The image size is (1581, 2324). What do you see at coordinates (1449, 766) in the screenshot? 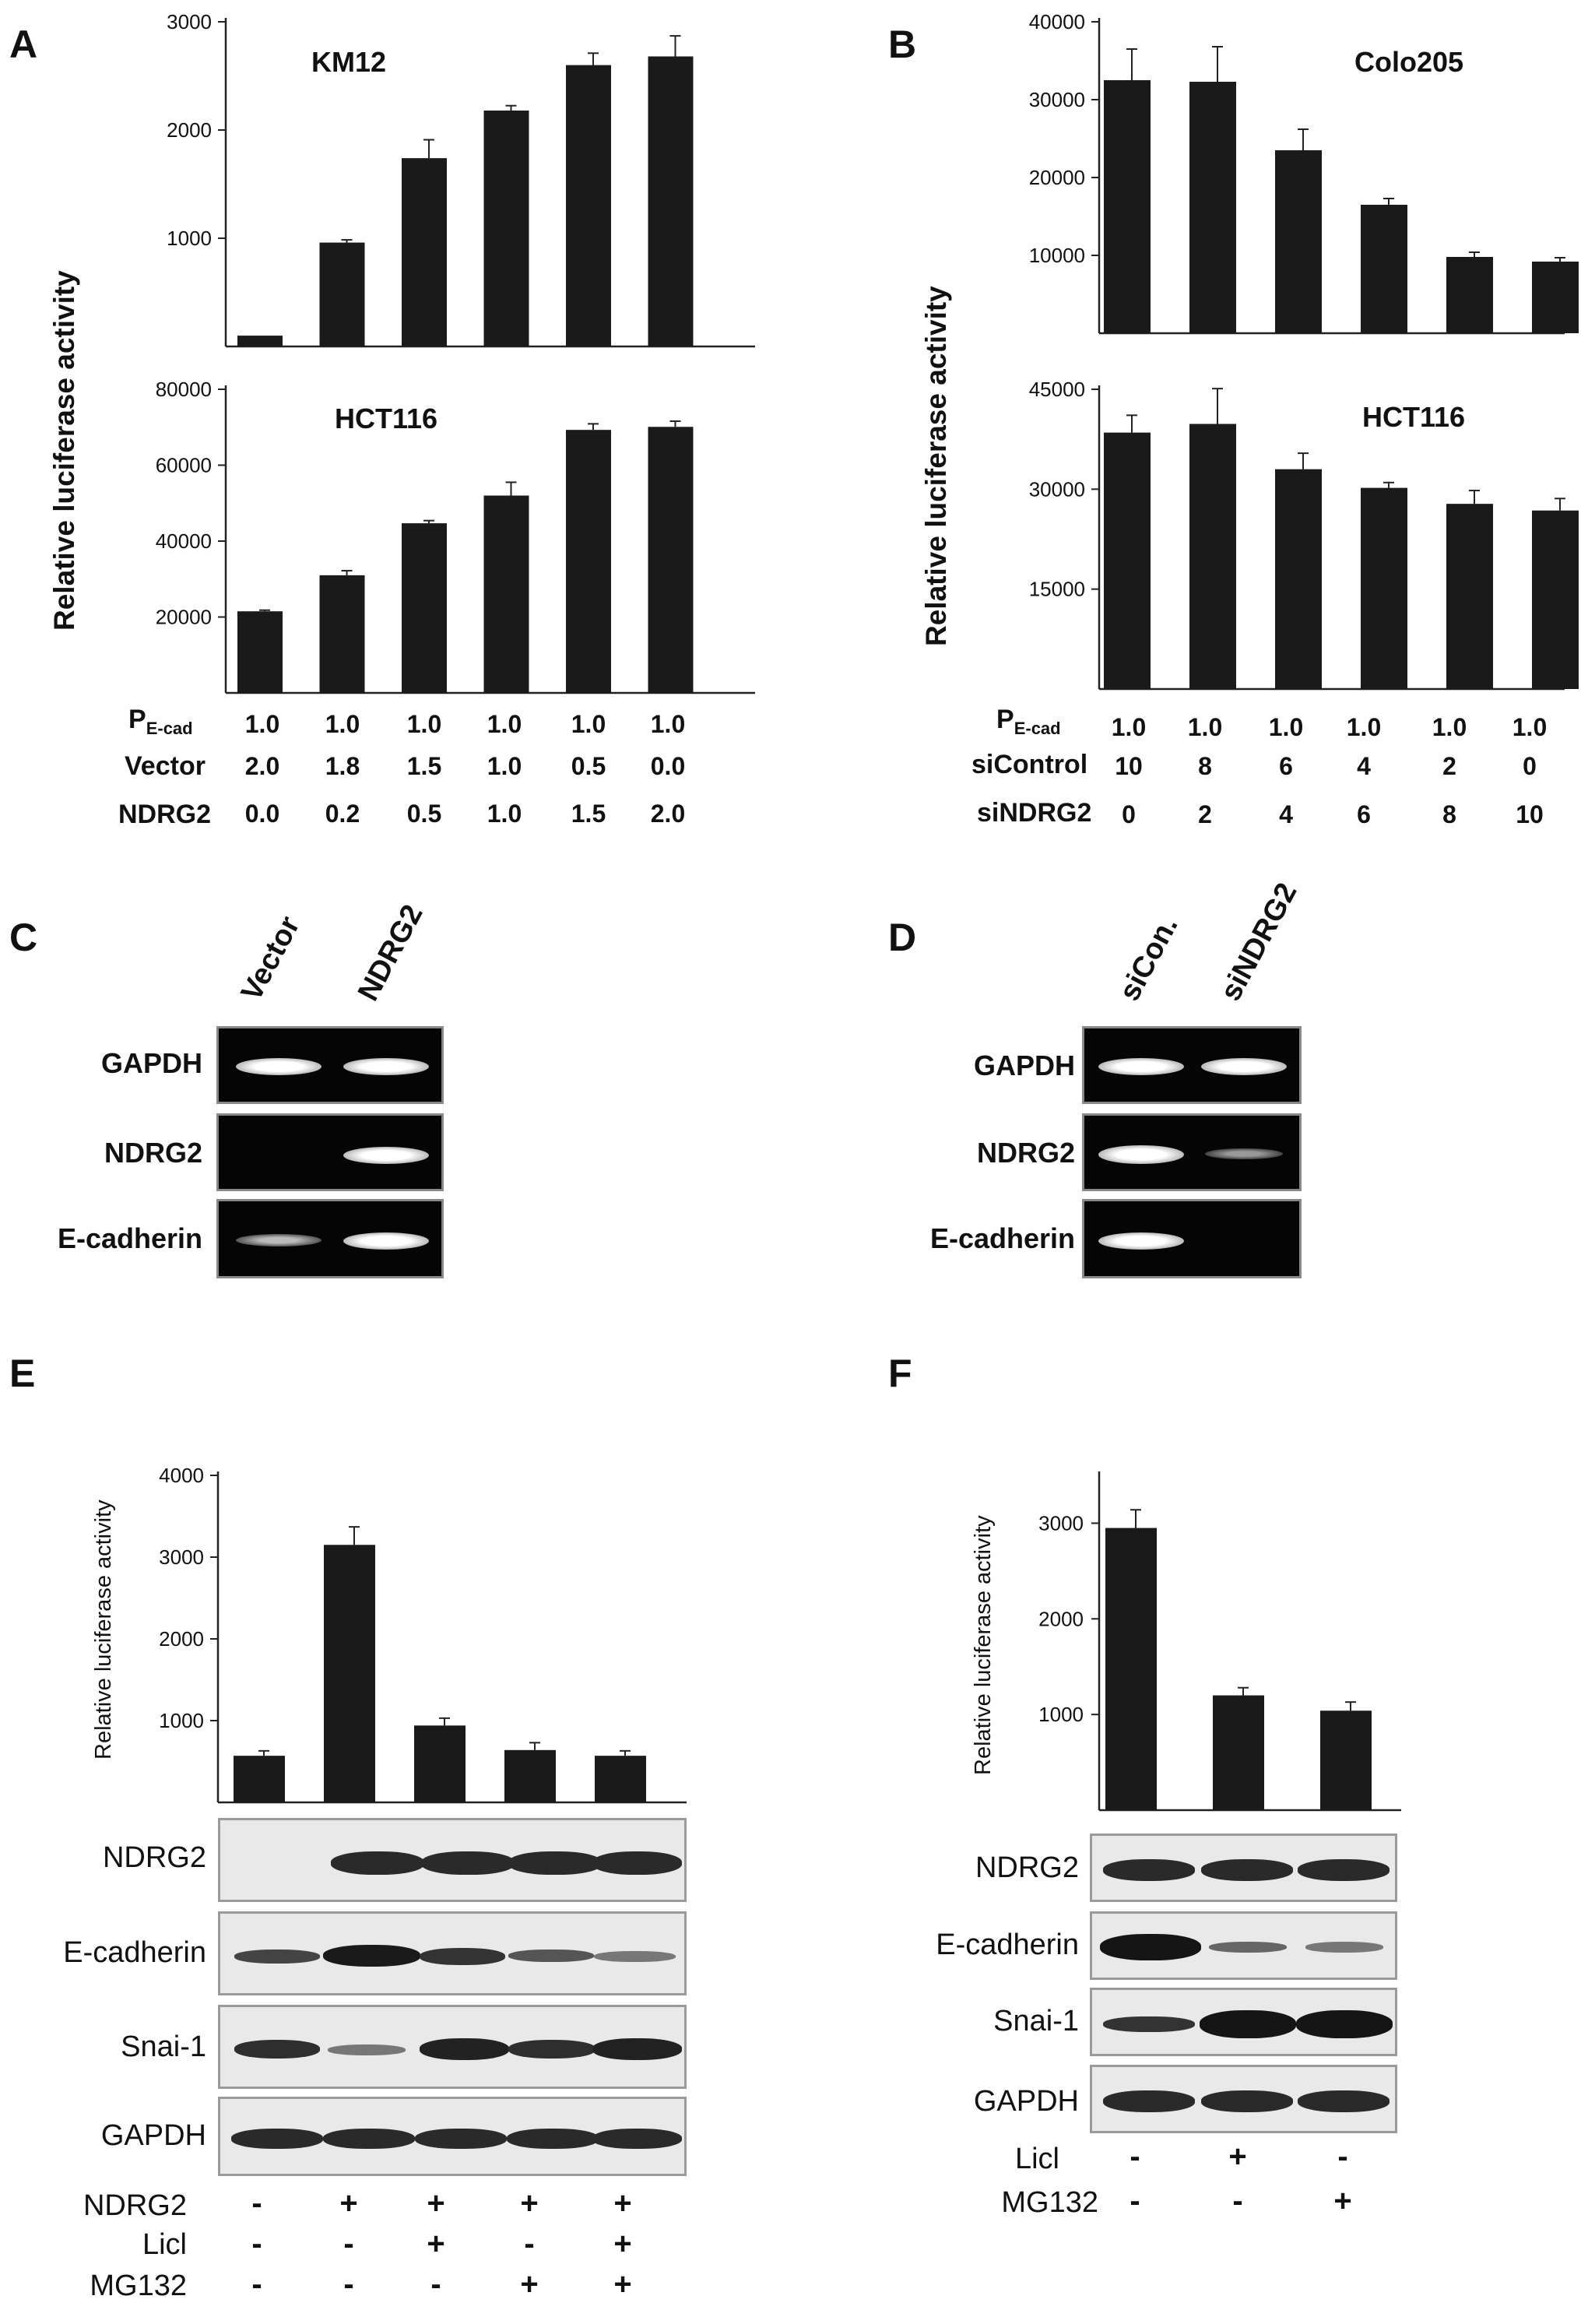
I see `cond-b-sicontrol-val-4: 2` at bounding box center [1449, 766].